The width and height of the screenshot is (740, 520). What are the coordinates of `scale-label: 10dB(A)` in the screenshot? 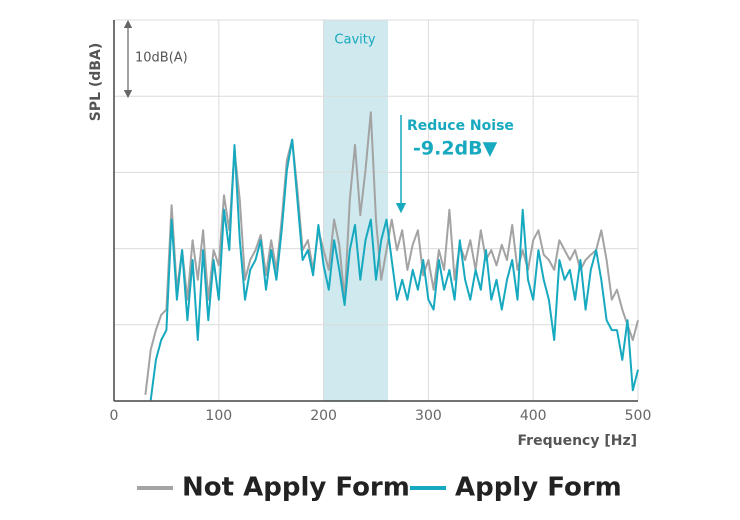 It's located at (161, 58).